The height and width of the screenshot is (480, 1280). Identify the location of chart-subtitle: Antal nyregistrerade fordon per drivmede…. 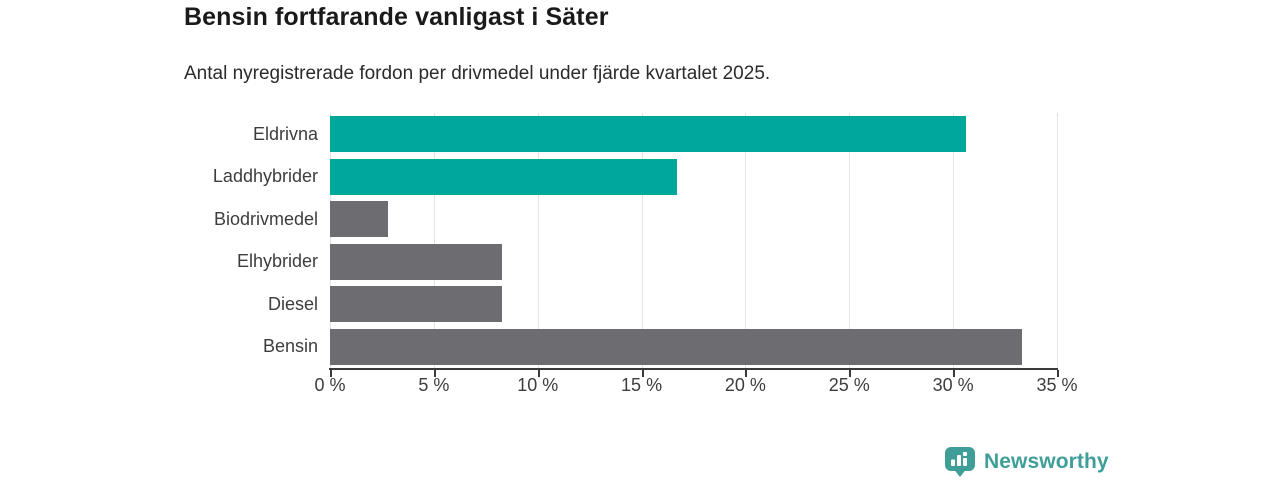
(477, 73).